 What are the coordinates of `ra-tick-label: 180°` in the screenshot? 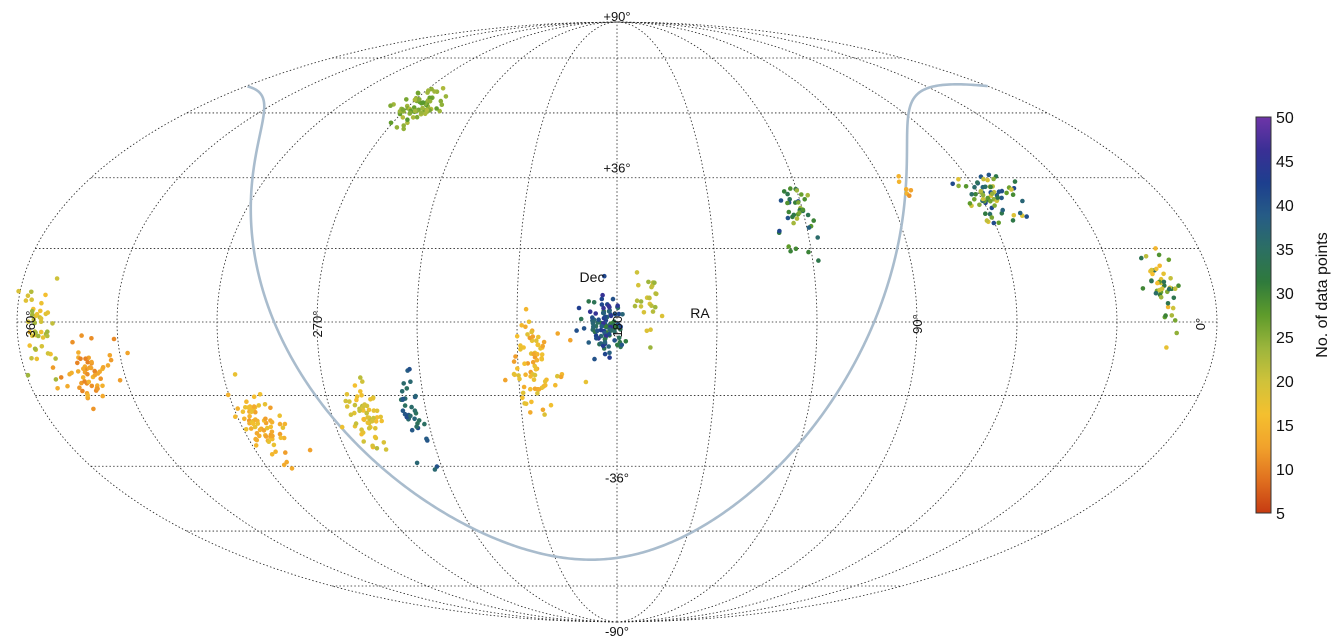 It's located at (617, 324).